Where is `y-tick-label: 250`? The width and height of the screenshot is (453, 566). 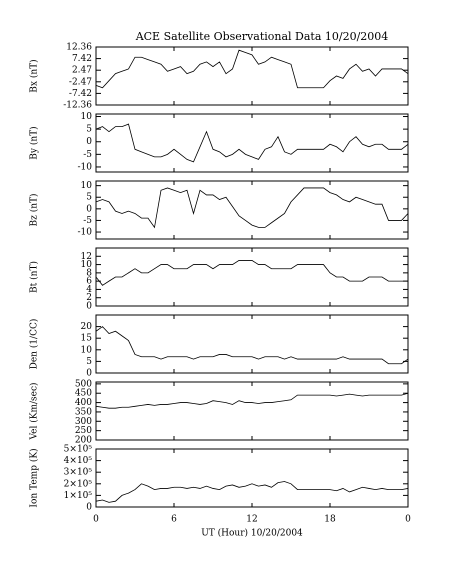 y-tick-label: 250 is located at coordinates (83, 431).